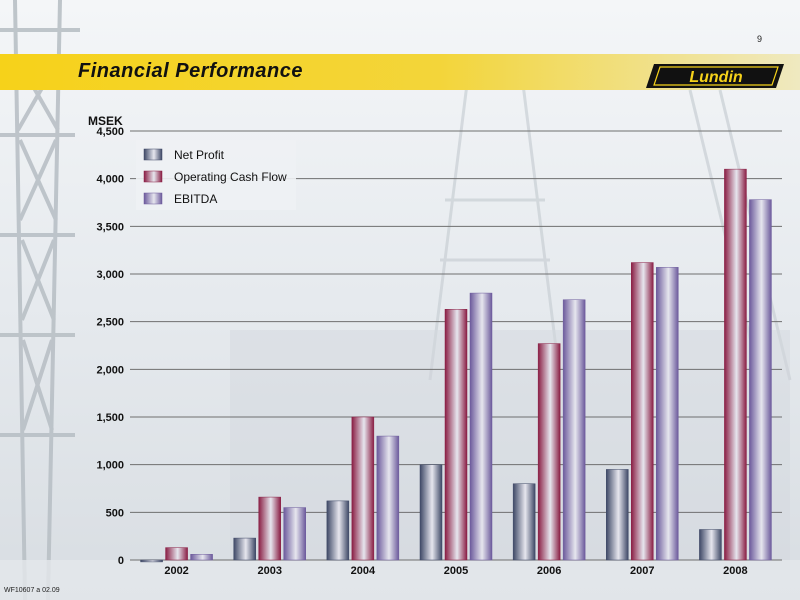 The image size is (800, 600). Describe the element at coordinates (667, 414) in the screenshot. I see `bar-ebitda-2007` at that location.